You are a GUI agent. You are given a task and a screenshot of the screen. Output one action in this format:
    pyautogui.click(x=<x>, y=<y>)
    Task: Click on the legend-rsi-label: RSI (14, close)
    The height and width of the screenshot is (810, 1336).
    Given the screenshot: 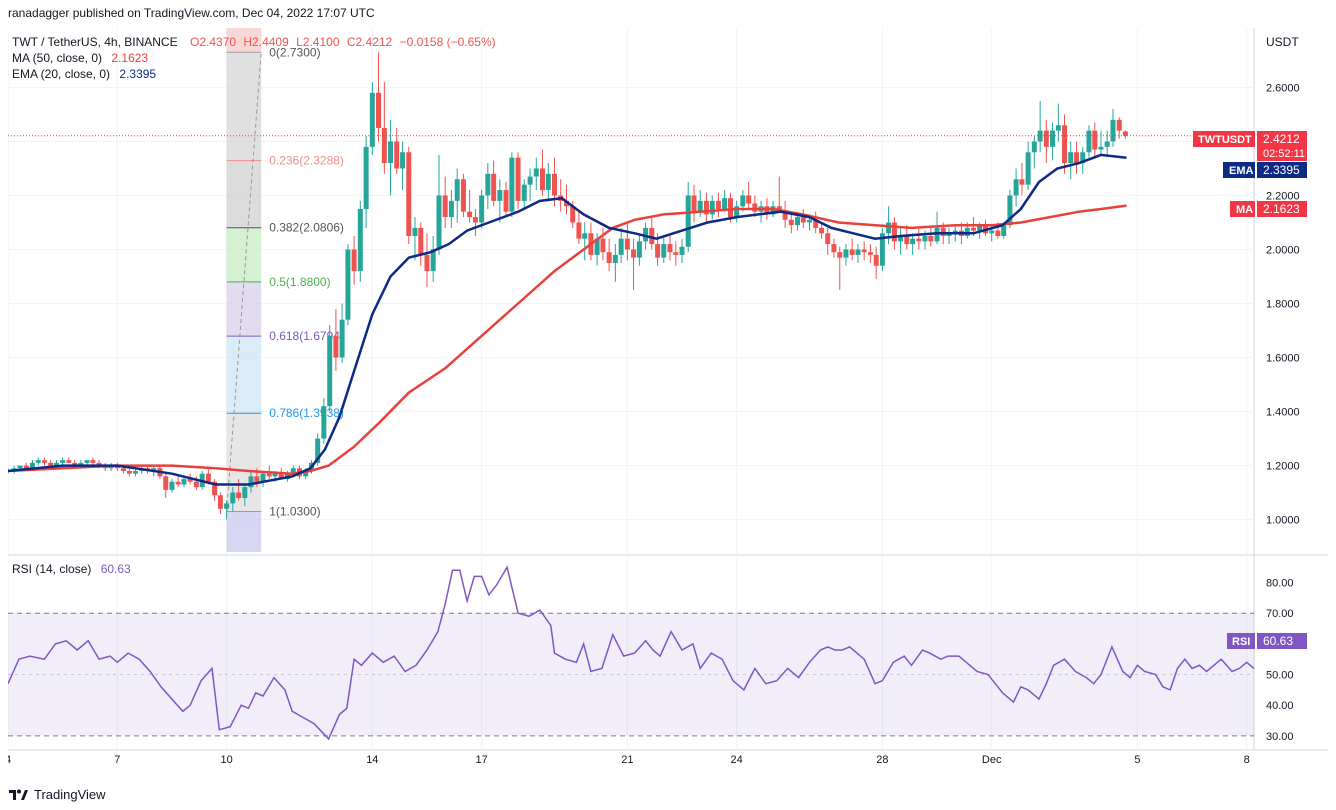 What is the action you would take?
    pyautogui.click(x=51, y=569)
    